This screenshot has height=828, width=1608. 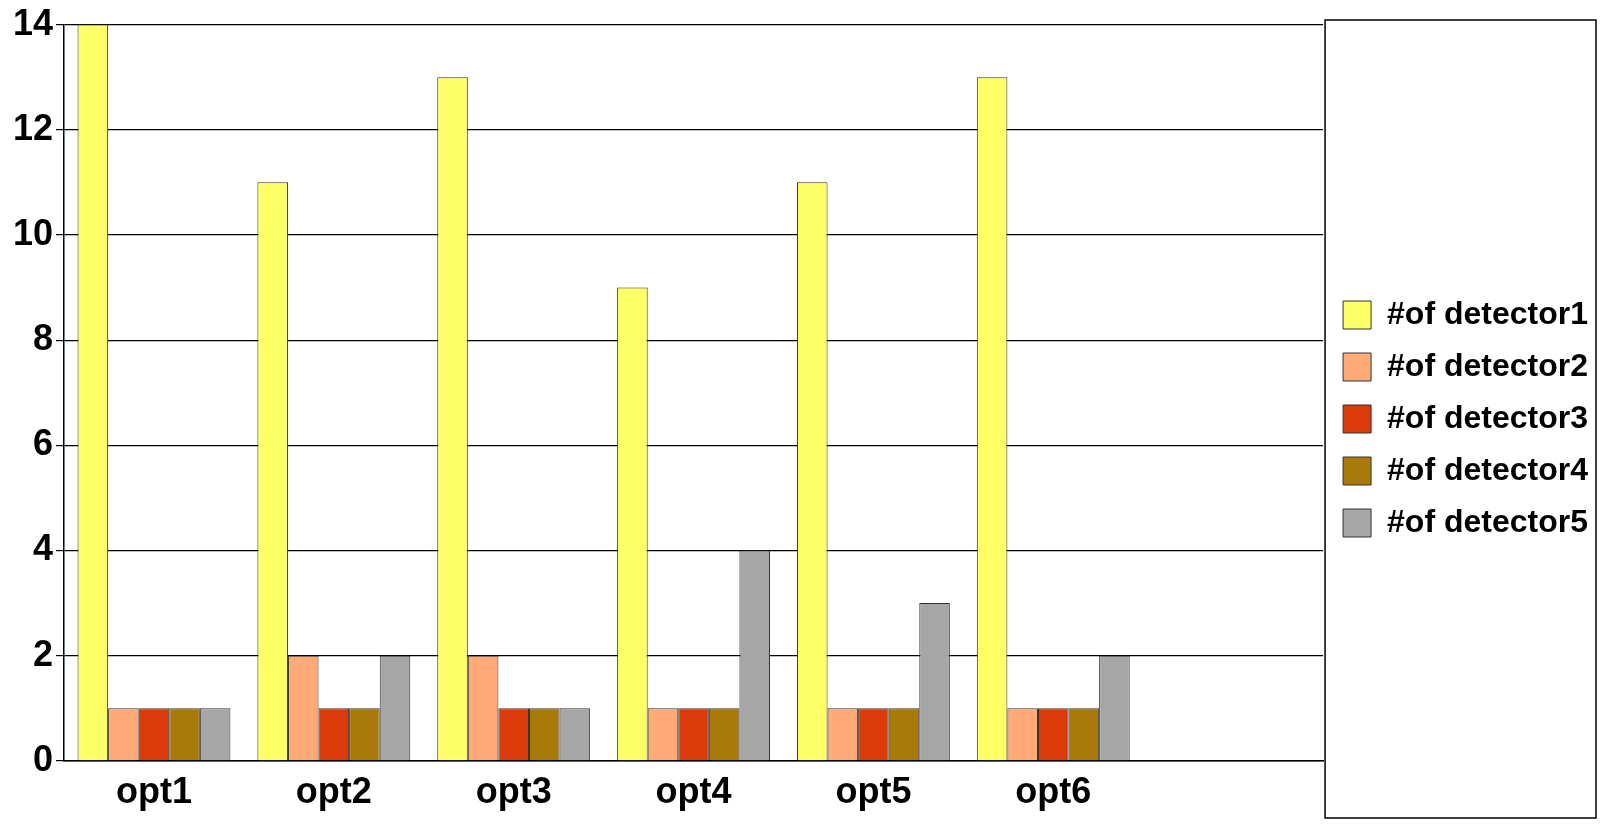 What do you see at coordinates (43, 443) in the screenshot?
I see `y-tick-label: 6` at bounding box center [43, 443].